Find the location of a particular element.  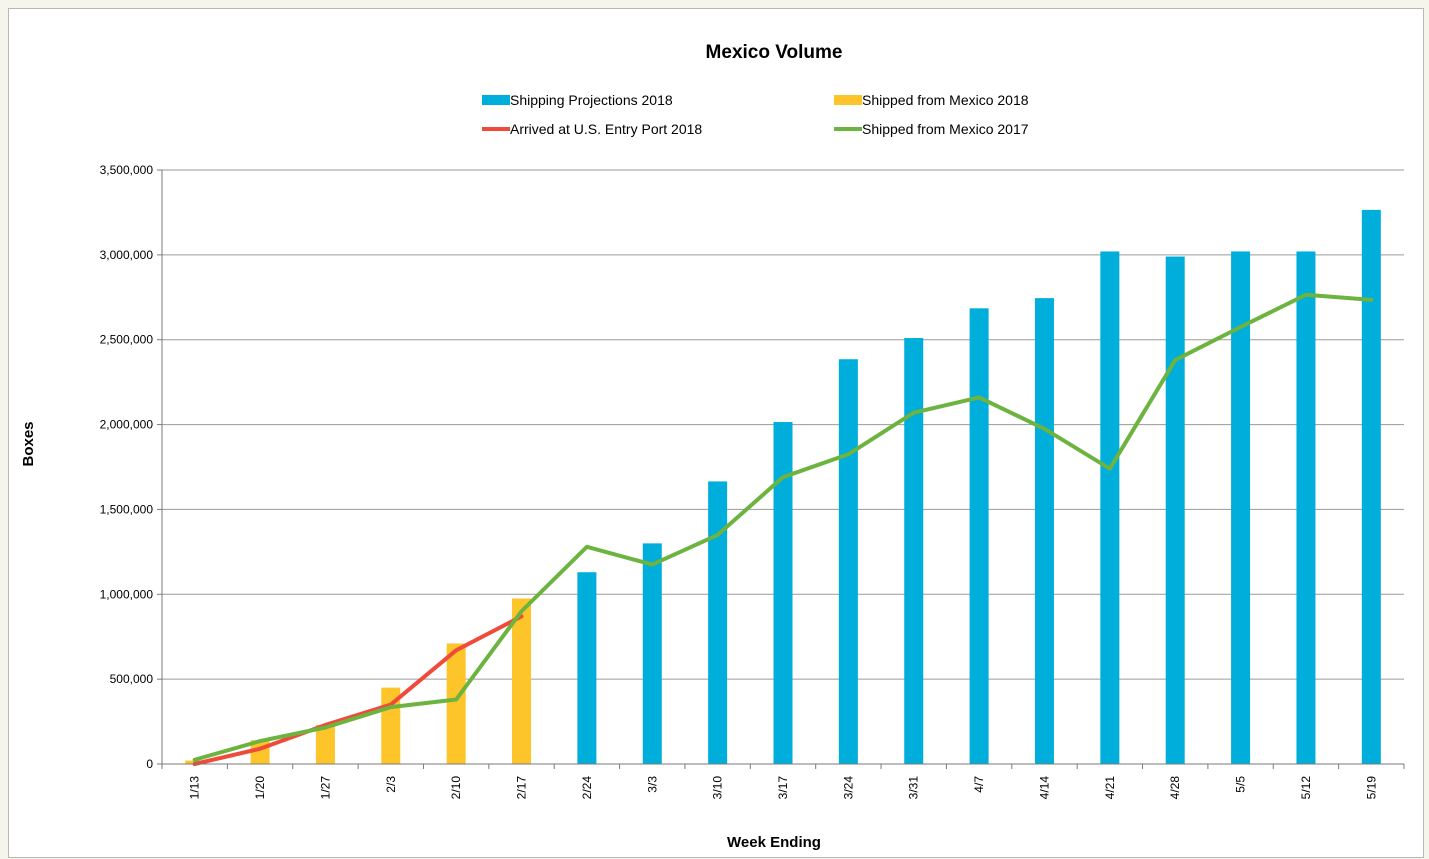

x-tick-label: 3/10 is located at coordinates (718, 788).